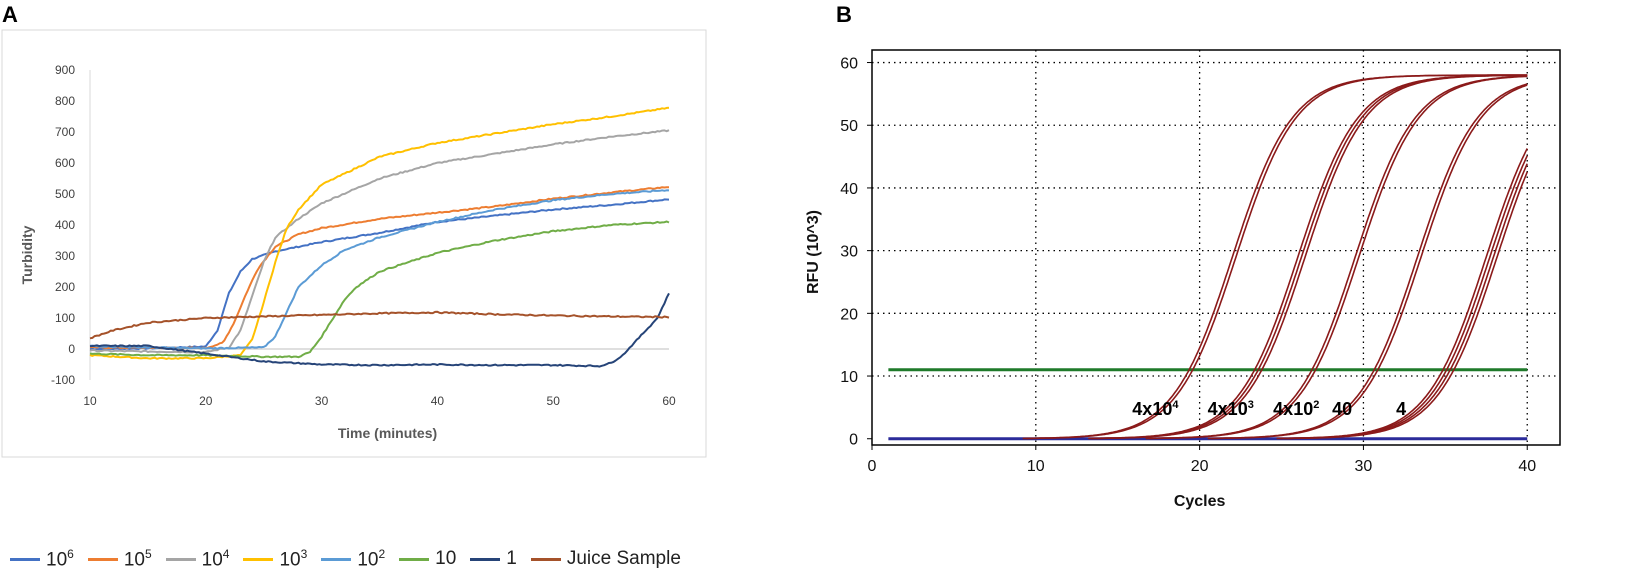  Describe the element at coordinates (65, 194) in the screenshot. I see `chart-a-y-tick-label: 500` at that location.